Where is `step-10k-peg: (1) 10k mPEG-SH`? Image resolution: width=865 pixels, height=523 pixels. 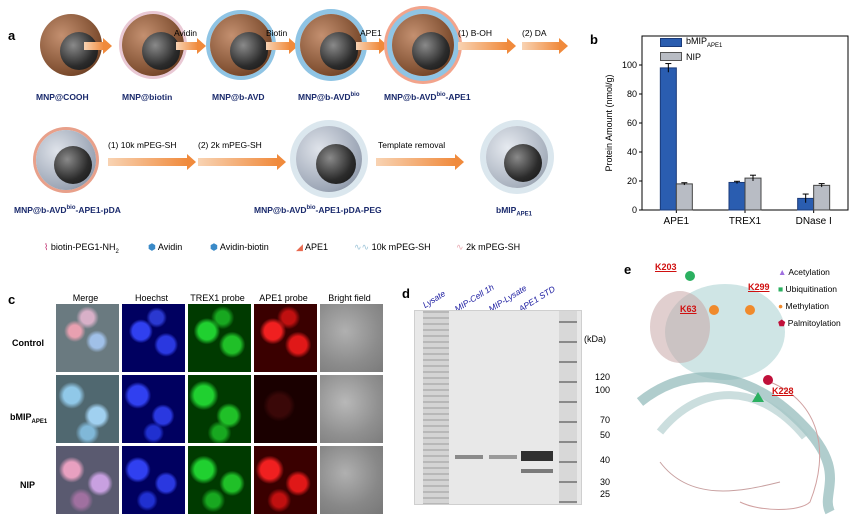
step-10k-peg: (1) 10k mPEG-SH is located at coordinates (142, 145).